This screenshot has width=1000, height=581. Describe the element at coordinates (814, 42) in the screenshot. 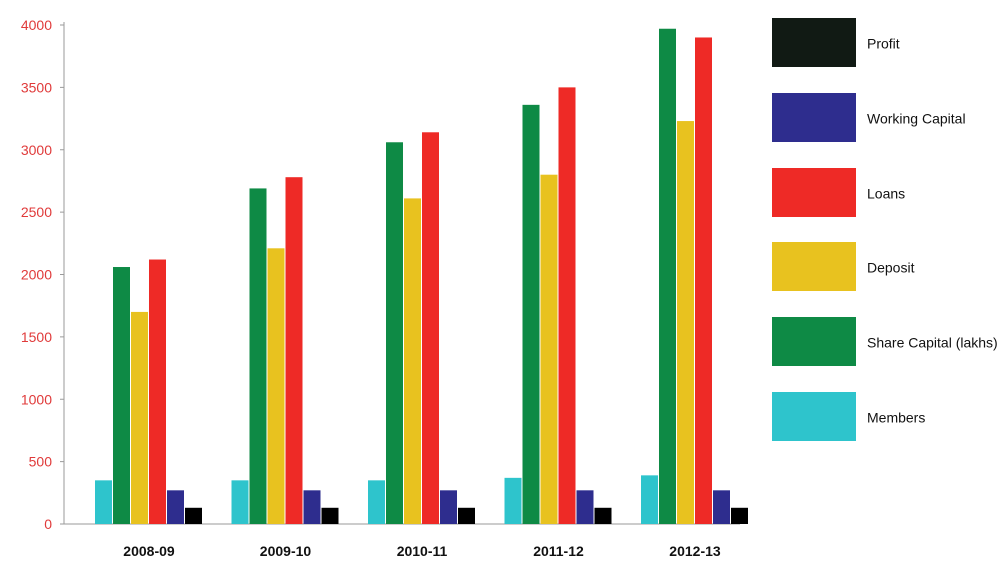

I see `legend-swatch-profit` at that location.